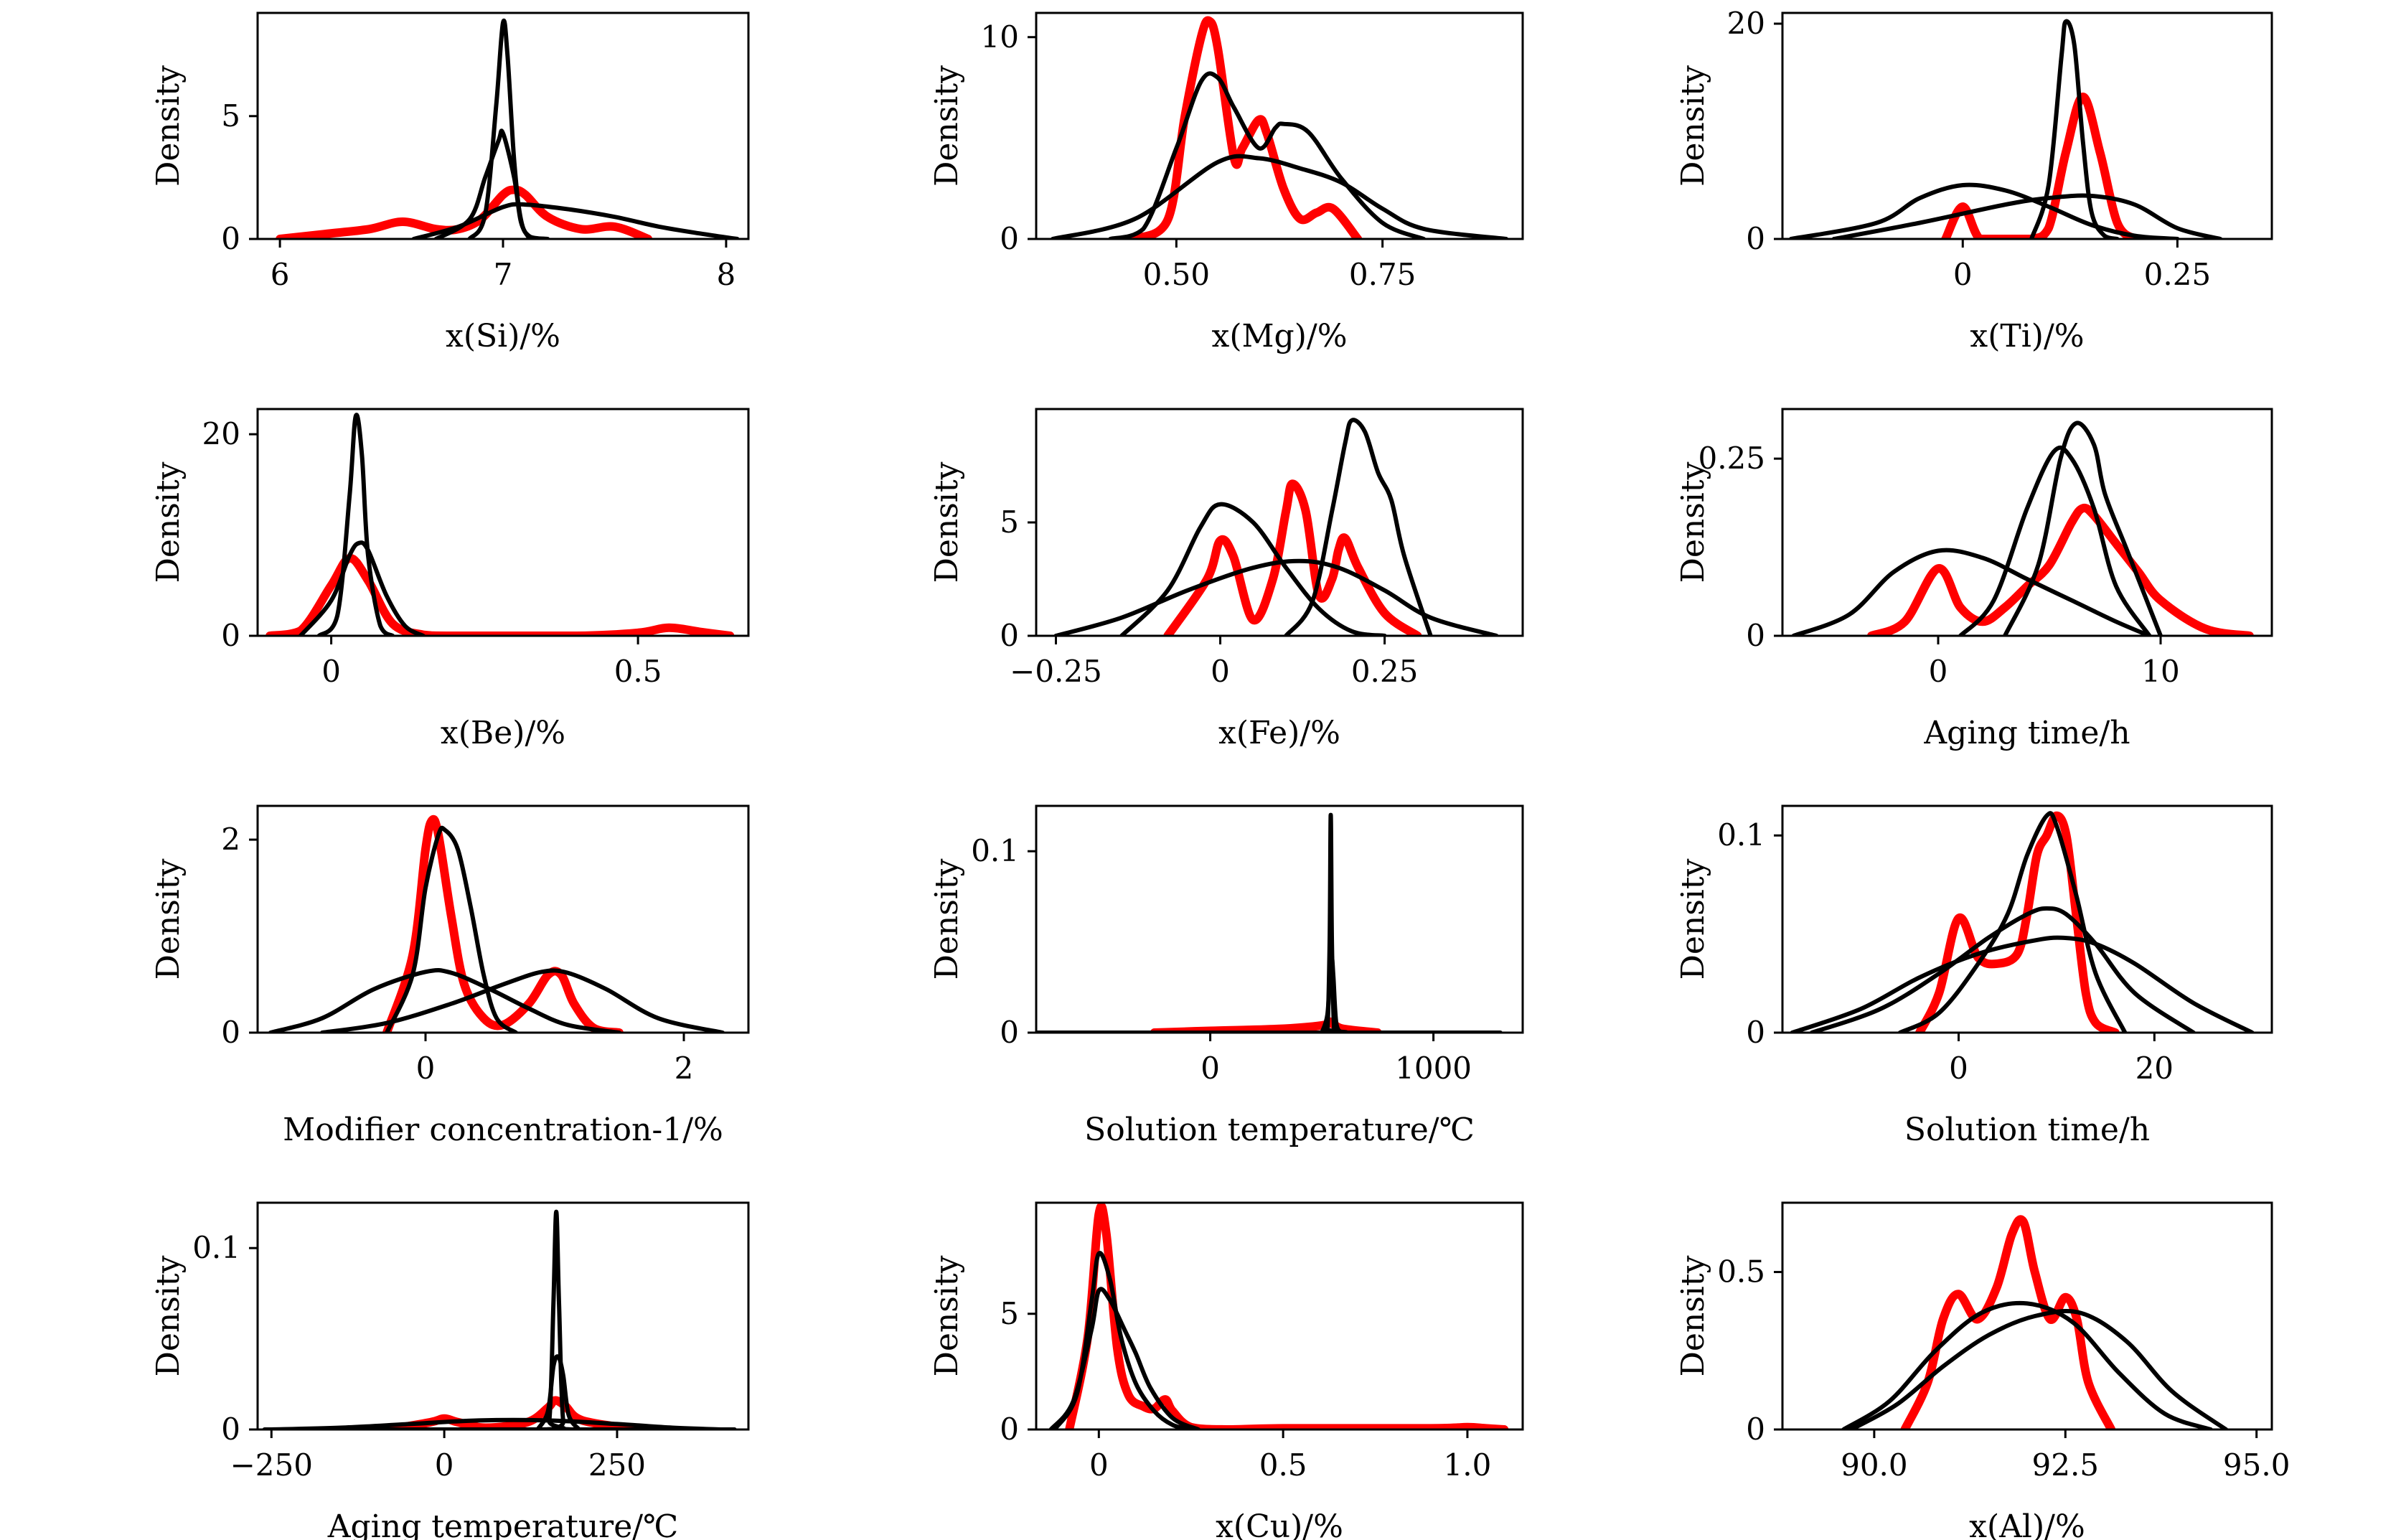  Describe the element at coordinates (231, 1429) in the screenshot. I see `chart-10-ytick-label: 0` at that location.